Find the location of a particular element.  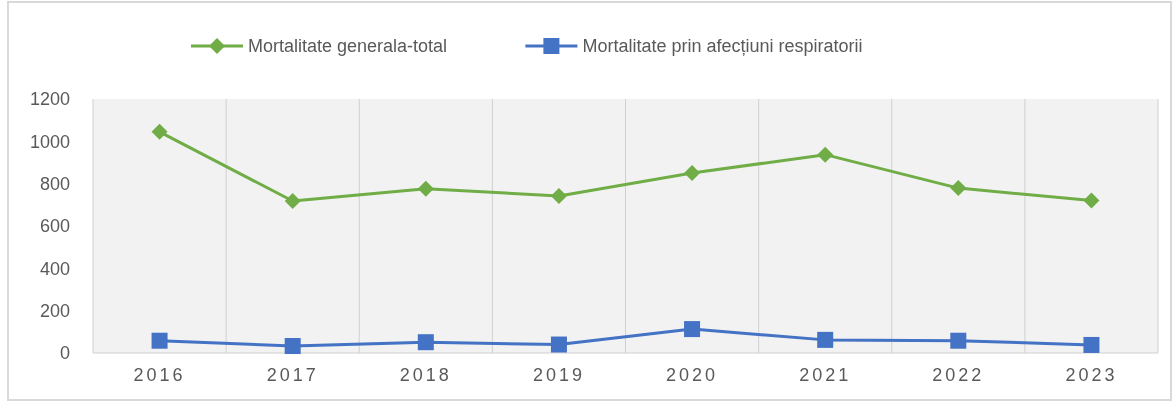

x-tick-label: 2020 is located at coordinates (692, 375).